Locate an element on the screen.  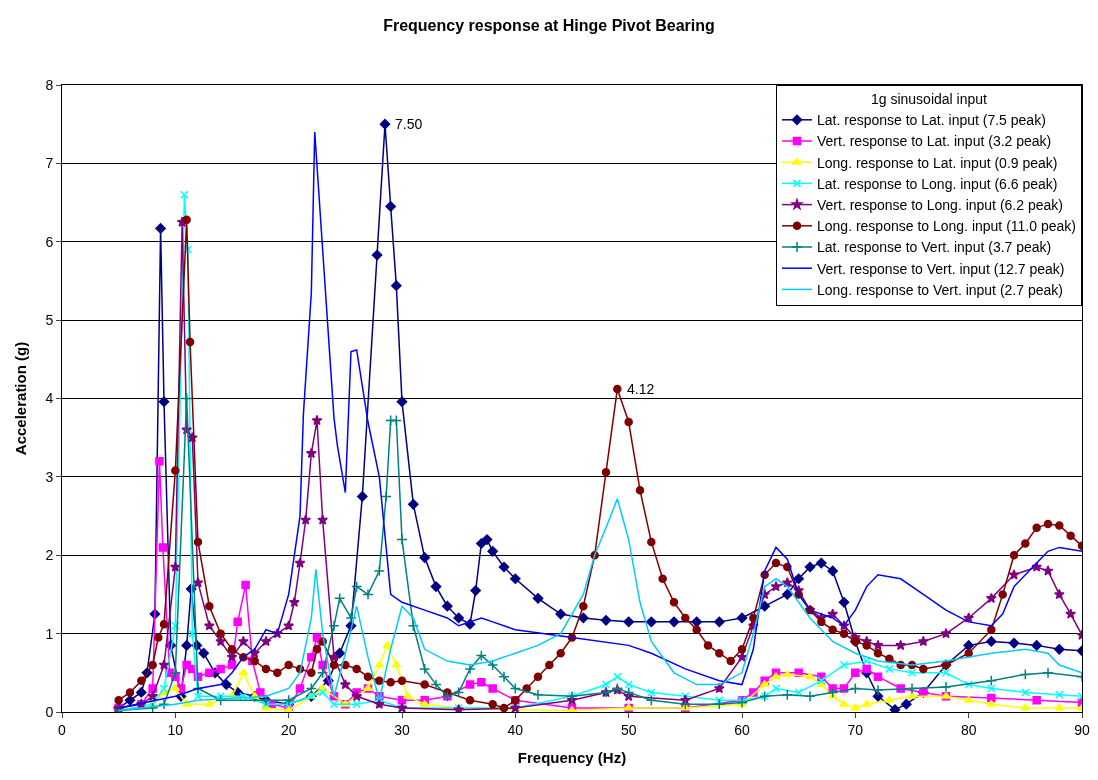
y-tick-label: 4 is located at coordinates (49, 398).